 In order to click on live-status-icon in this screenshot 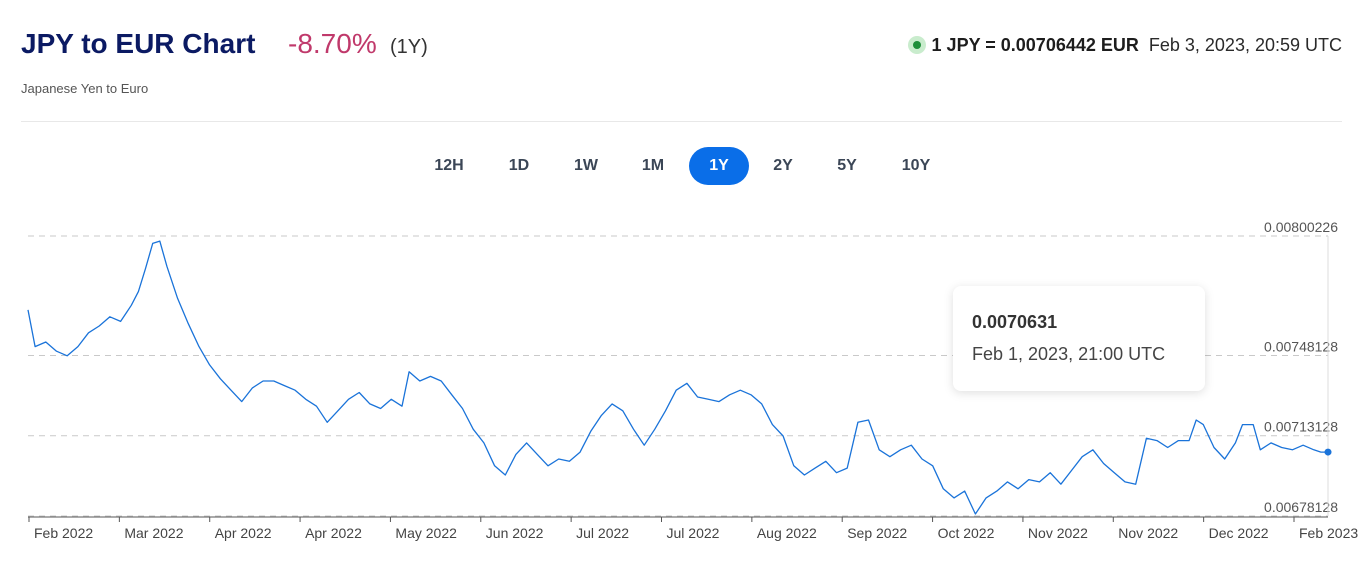, I will do `click(916, 45)`.